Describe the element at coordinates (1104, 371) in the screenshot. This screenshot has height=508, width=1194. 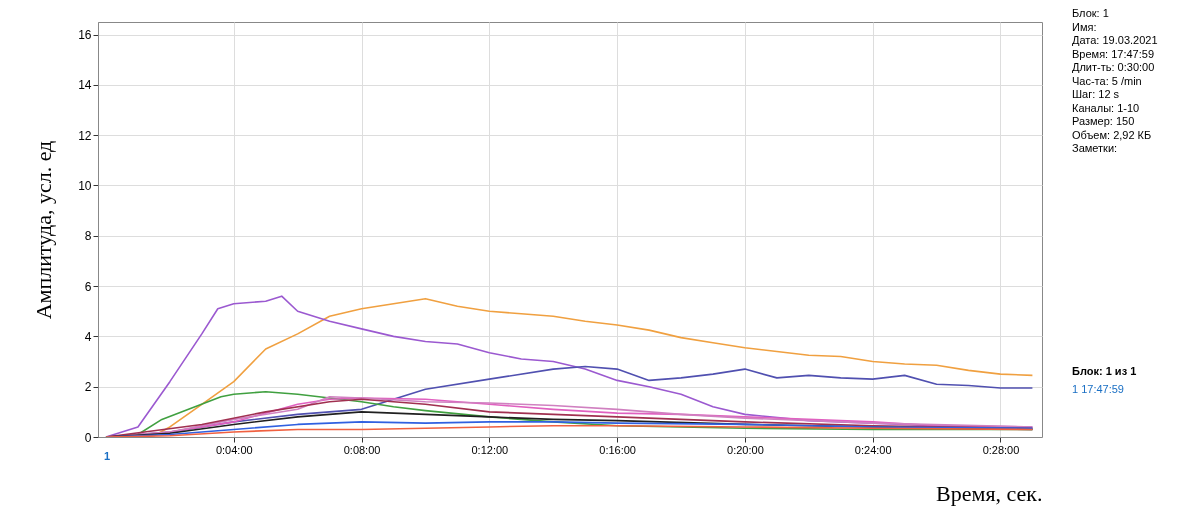
I see `text: Блок: 1 из 1` at that location.